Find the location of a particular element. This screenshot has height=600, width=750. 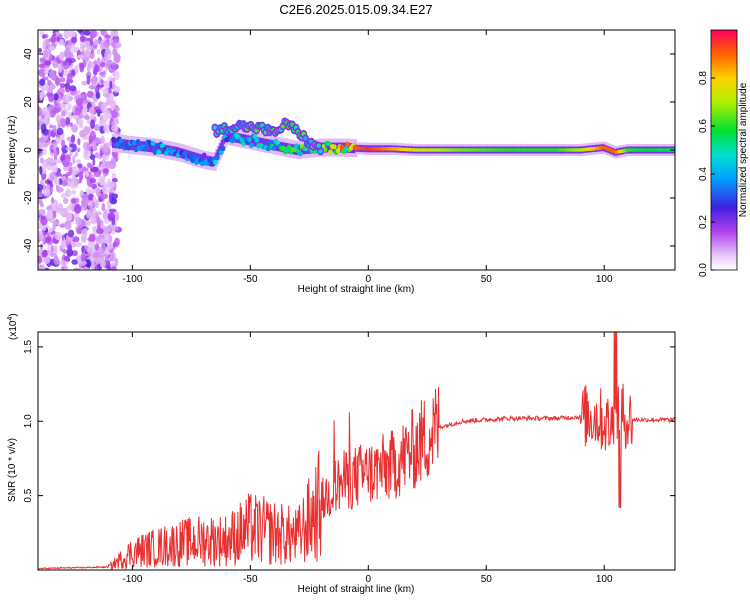

colorbar-ticks: 0.0 0.2 0.4 0.6 0.8 is located at coordinates (706, 174).